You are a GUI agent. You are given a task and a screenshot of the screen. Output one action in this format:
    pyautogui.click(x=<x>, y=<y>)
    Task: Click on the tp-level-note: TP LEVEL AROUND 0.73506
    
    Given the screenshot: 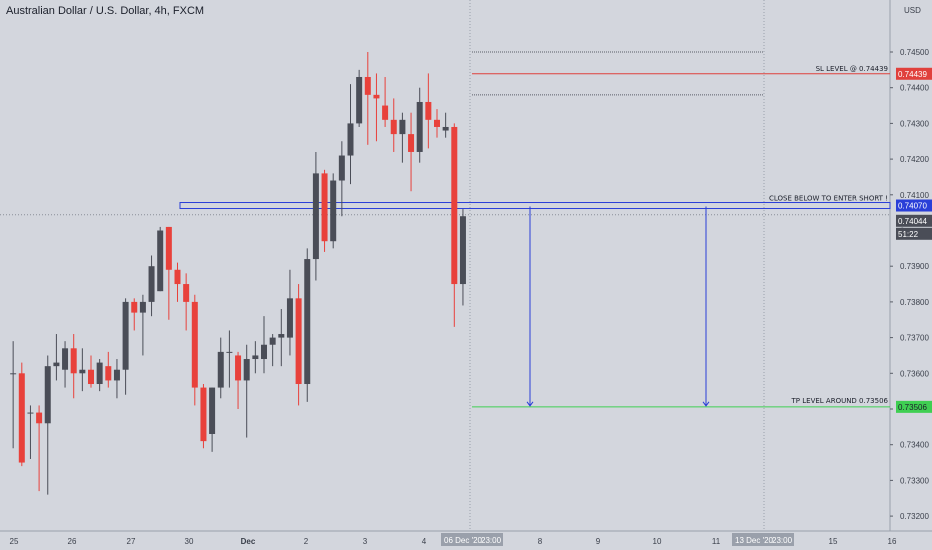 What is the action you would take?
    pyautogui.click(x=840, y=401)
    